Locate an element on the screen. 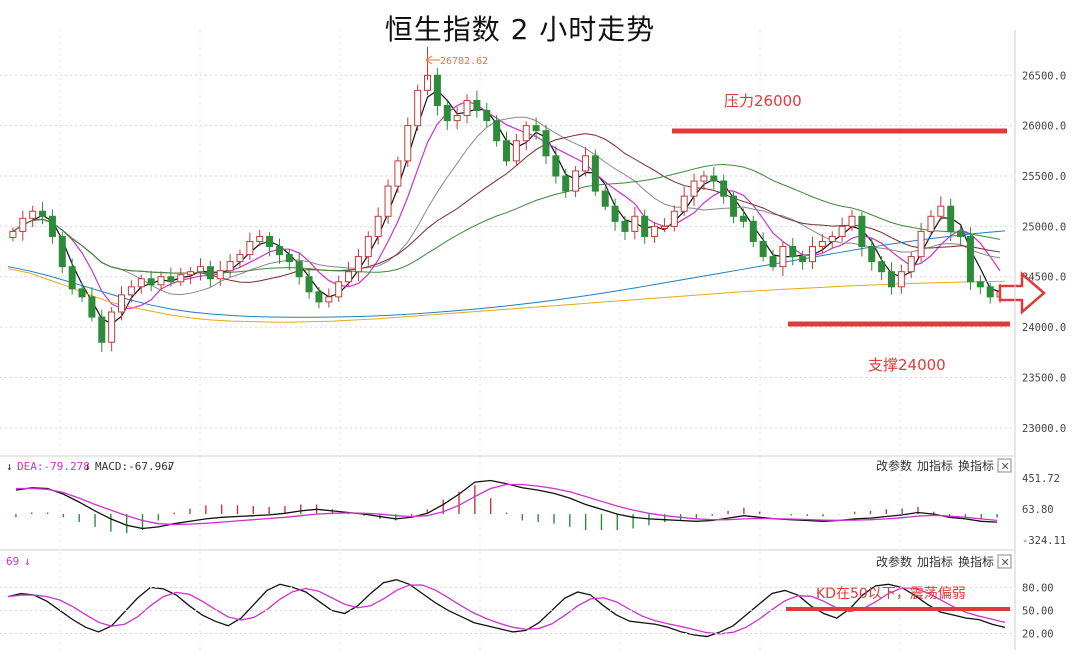 This screenshot has height=660, width=1080. macd-lines is located at coordinates (506, 504).